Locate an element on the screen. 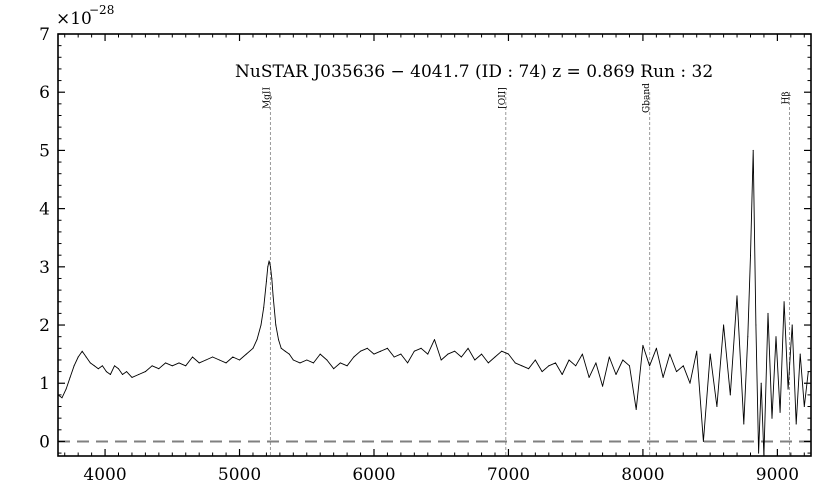 Image resolution: width=830 pixels, height=498 pixels. emission-line-label-0: MgII is located at coordinates (268, 98).